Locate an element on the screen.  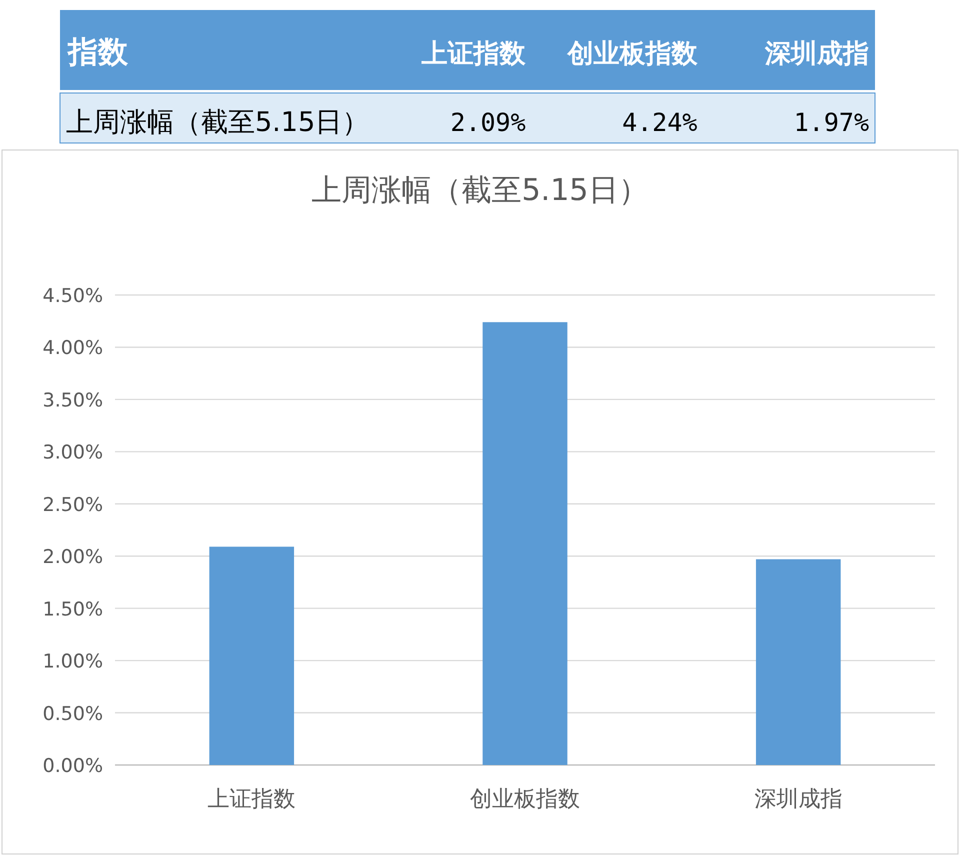
x-tick-label: 创业板指数 is located at coordinates (525, 799).